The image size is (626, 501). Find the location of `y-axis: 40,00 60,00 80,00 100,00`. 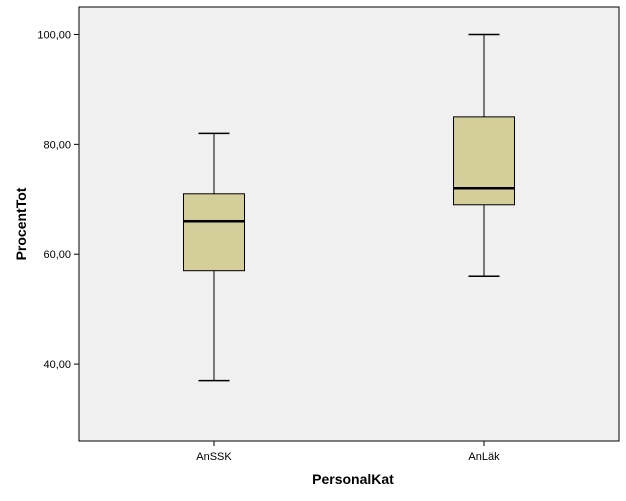

y-axis: 40,00 60,00 80,00 100,00 is located at coordinates (58, 200).